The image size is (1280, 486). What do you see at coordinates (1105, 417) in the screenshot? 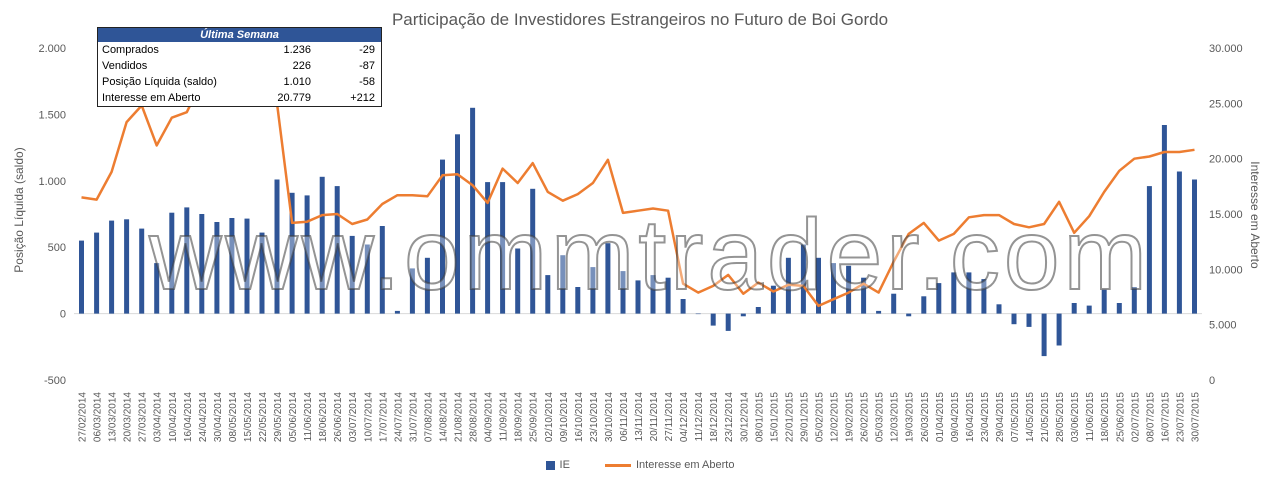
I see `x-tick-label: 18/06/2015` at bounding box center [1105, 417].